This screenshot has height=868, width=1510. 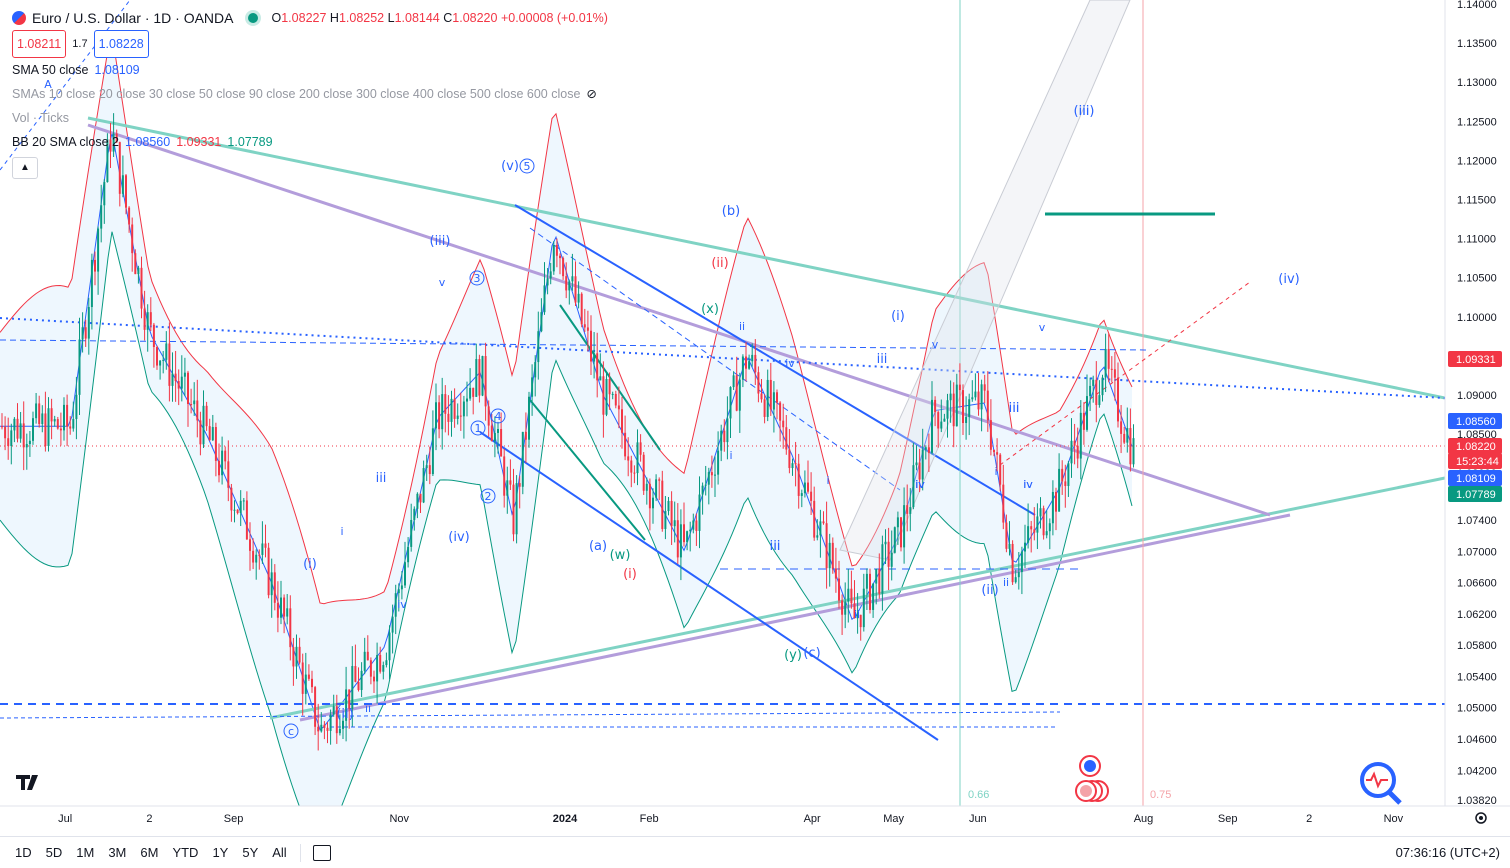 What do you see at coordinates (23, 852) in the screenshot?
I see `range-button-1d: 1D` at bounding box center [23, 852].